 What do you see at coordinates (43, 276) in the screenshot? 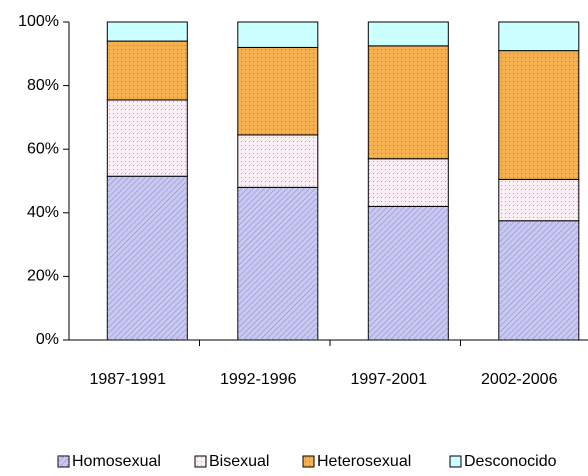
I see `y-tick-label: 20%` at bounding box center [43, 276].